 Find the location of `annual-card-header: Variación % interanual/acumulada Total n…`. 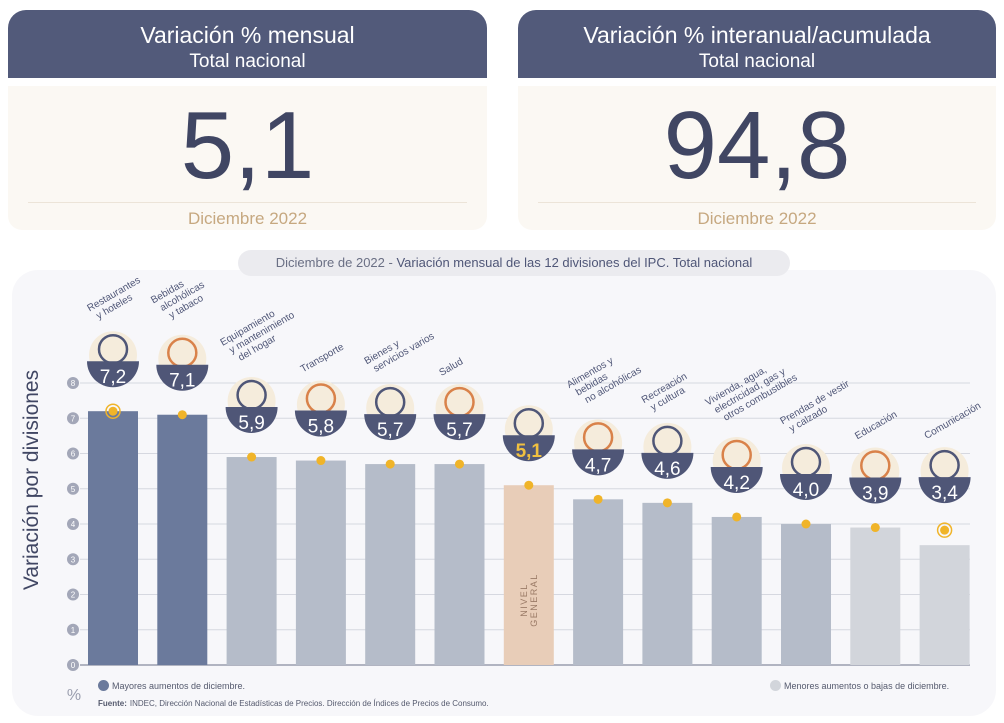

annual-card-header: Variación % interanual/acumulada Total n… is located at coordinates (757, 44).